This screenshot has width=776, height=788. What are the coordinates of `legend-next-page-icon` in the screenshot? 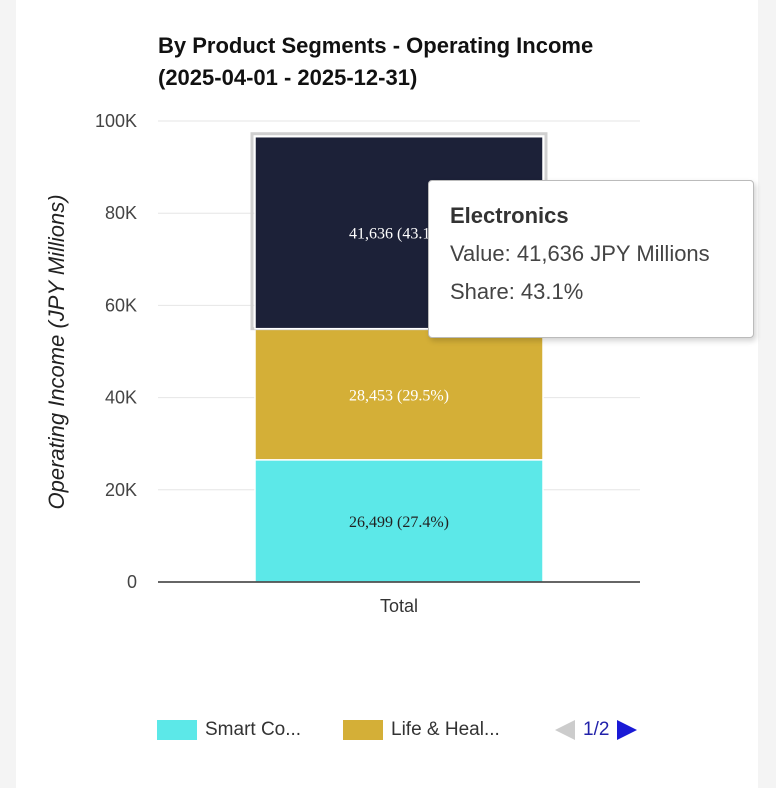 It's located at (627, 730).